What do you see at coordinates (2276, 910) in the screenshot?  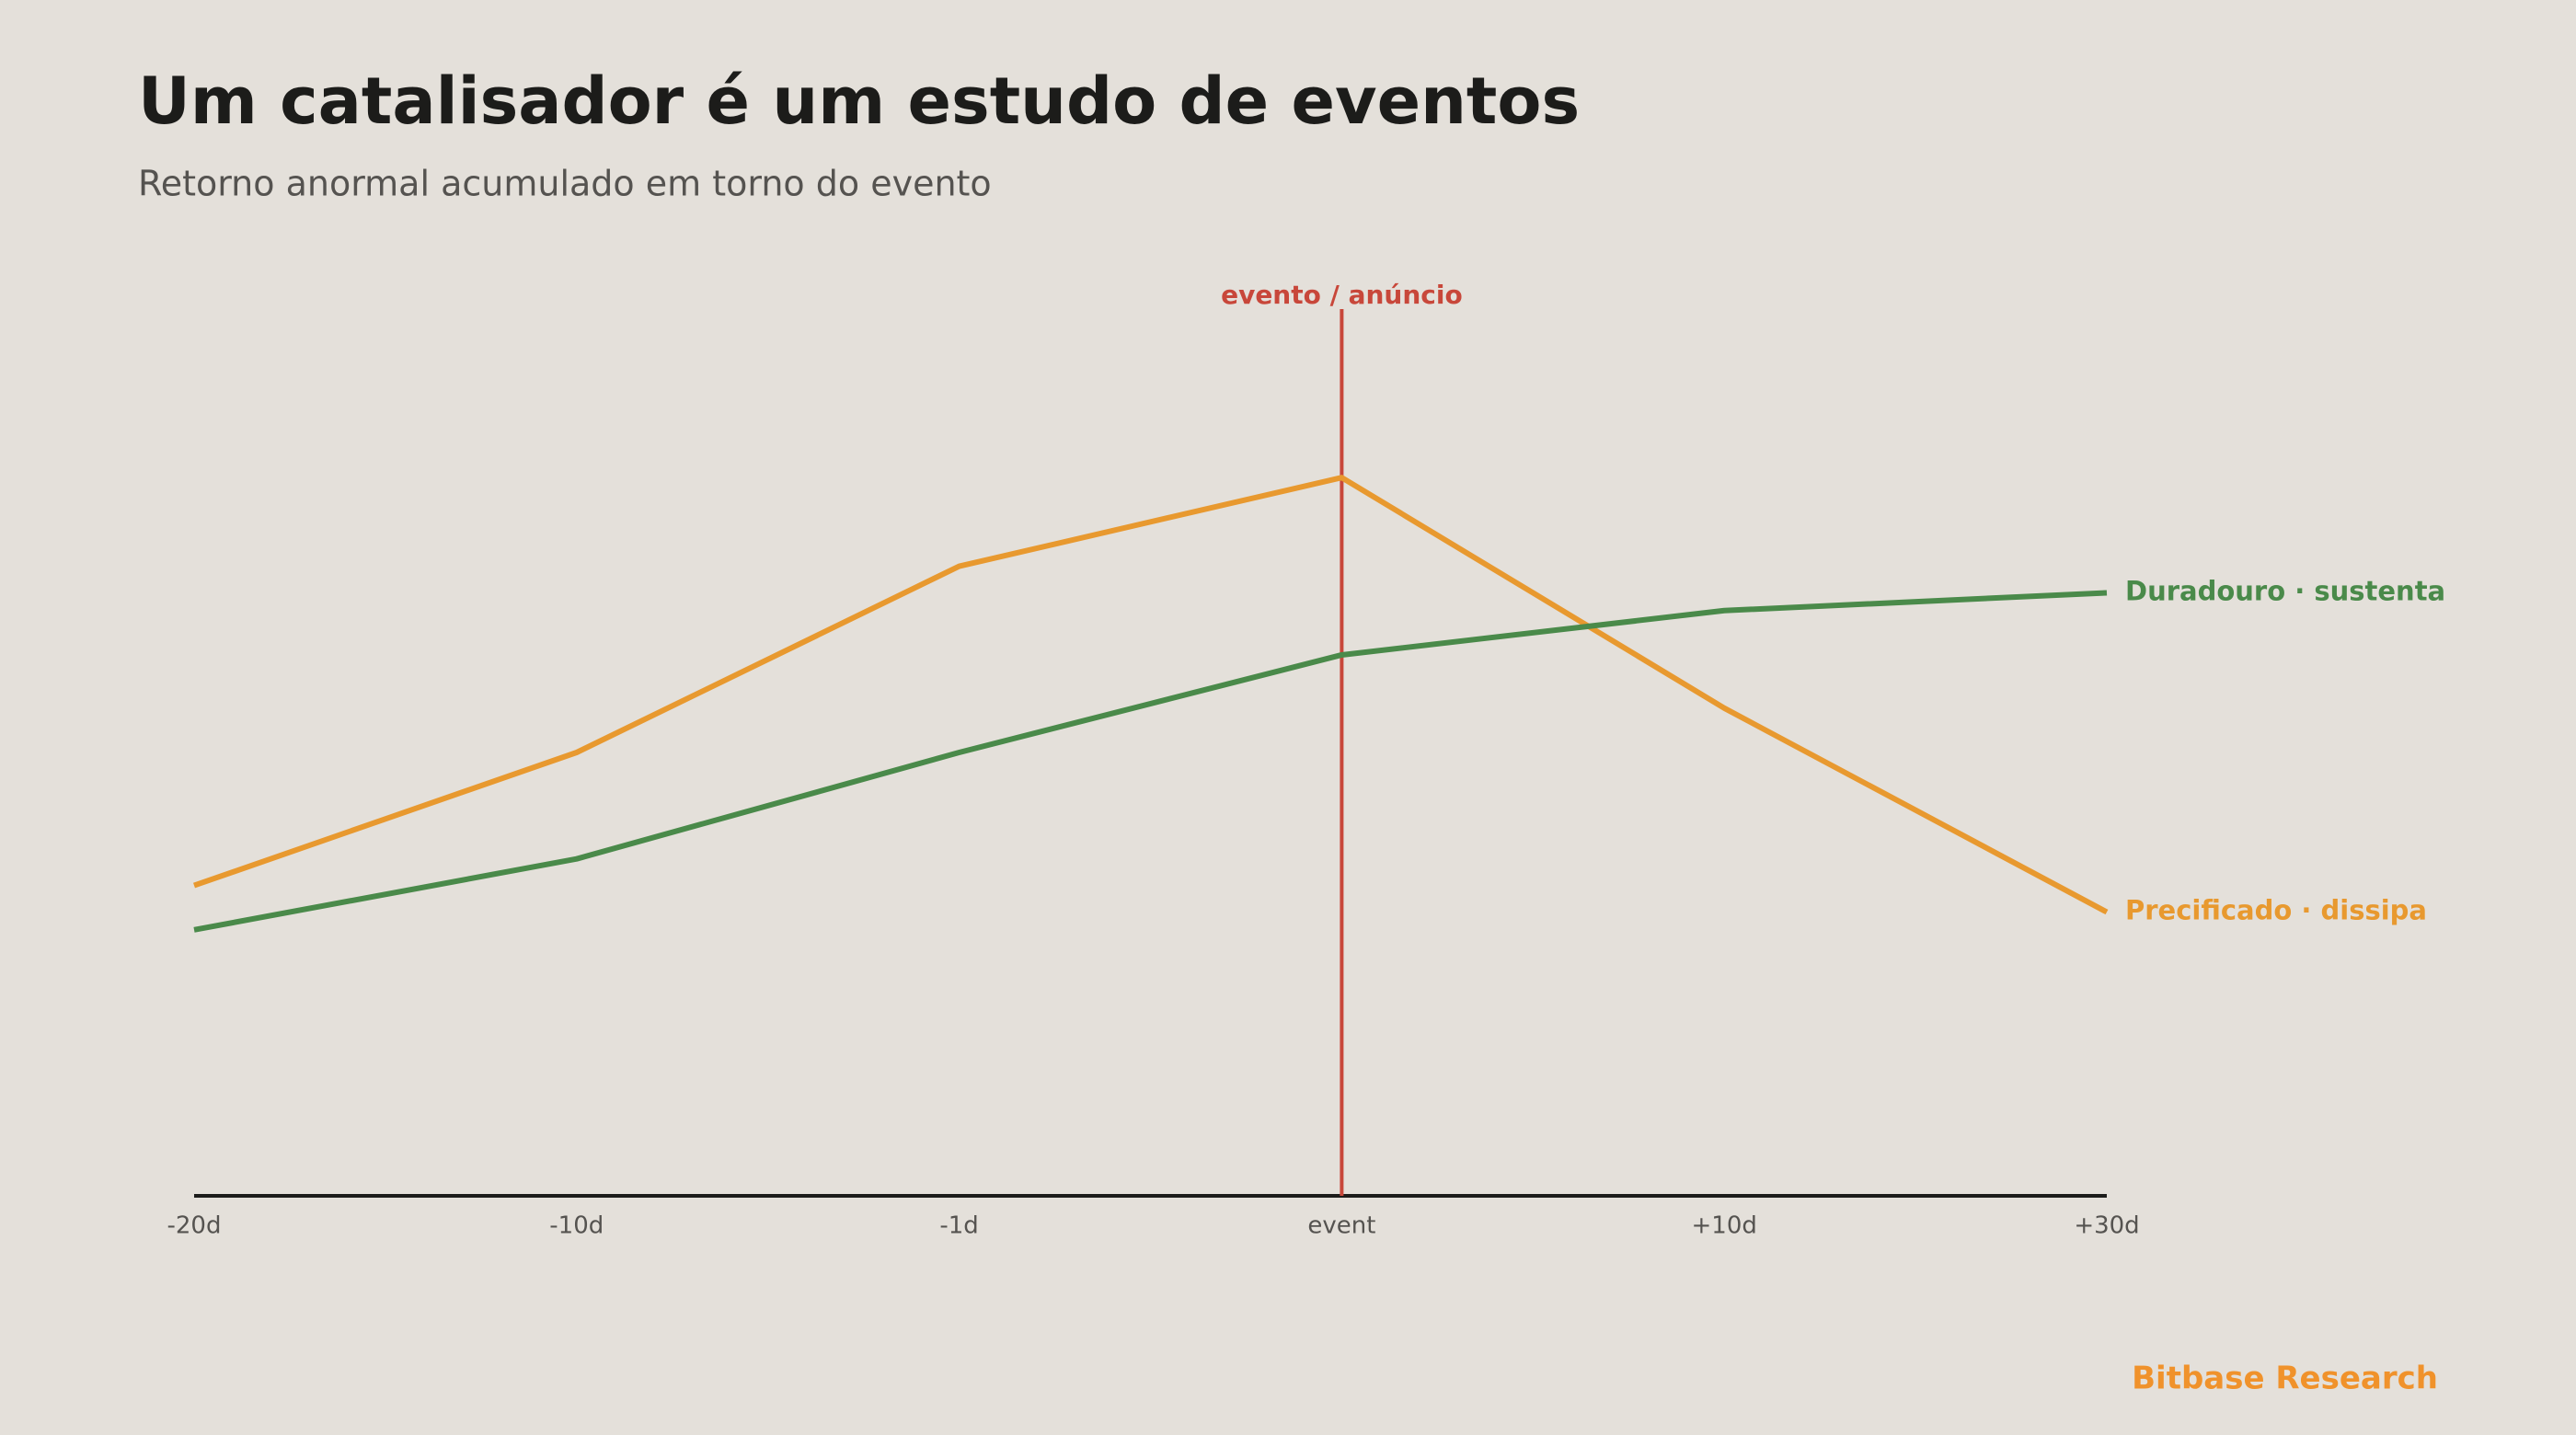 I see `series-label: Precificado · dissipa` at bounding box center [2276, 910].